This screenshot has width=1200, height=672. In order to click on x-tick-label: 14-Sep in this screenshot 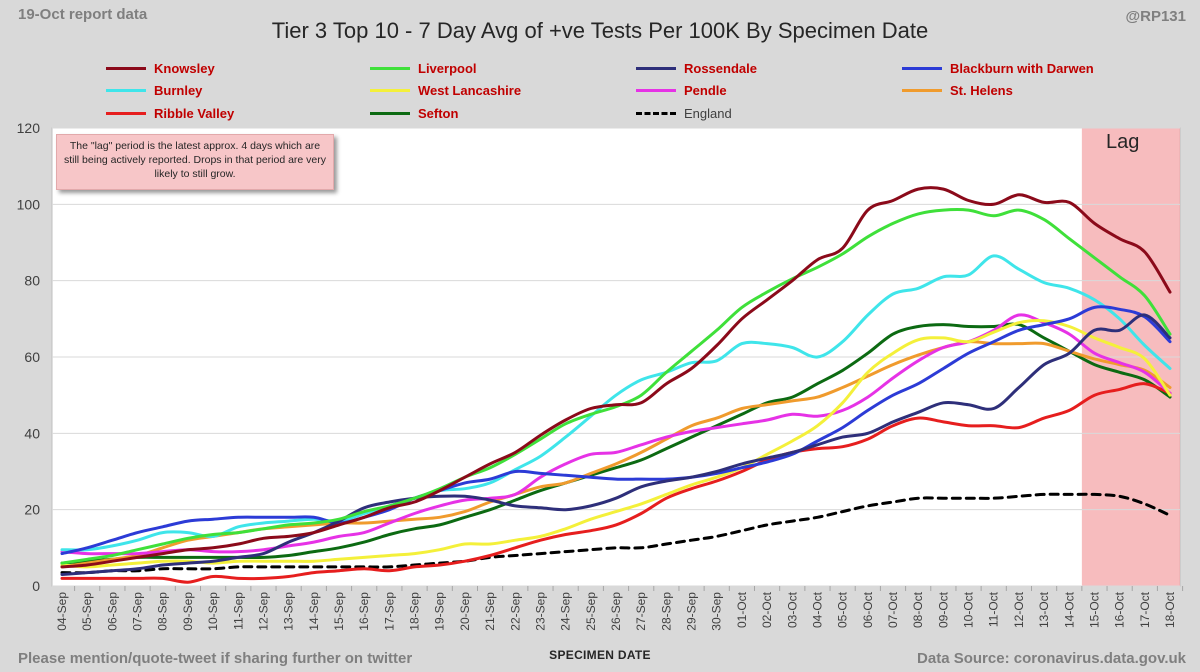, I will do `click(314, 611)`.